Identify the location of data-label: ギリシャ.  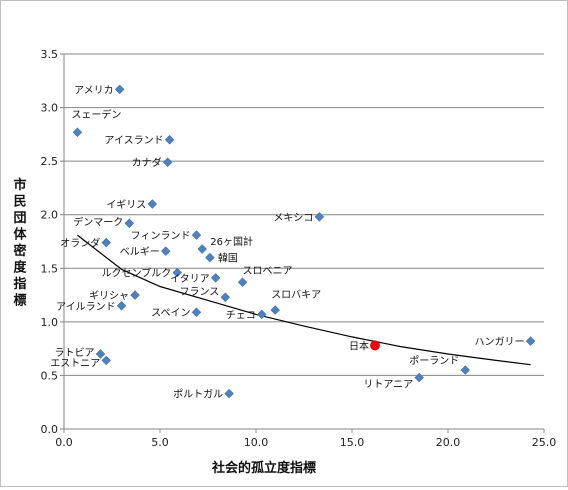
(109, 296).